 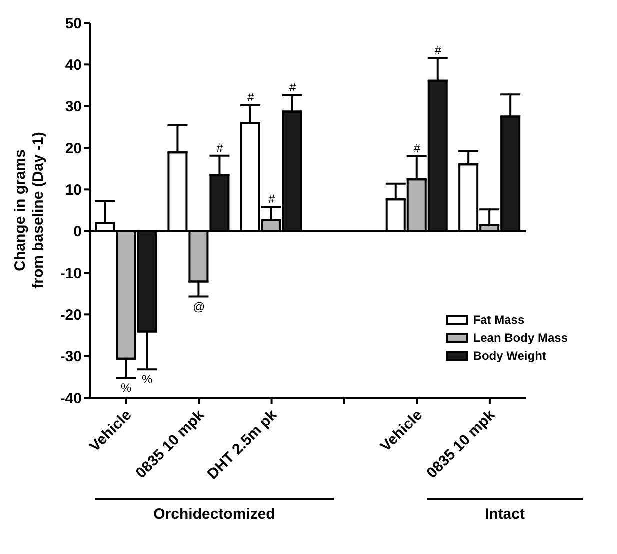 I want to click on y-tick-label: 40, so click(x=73, y=65).